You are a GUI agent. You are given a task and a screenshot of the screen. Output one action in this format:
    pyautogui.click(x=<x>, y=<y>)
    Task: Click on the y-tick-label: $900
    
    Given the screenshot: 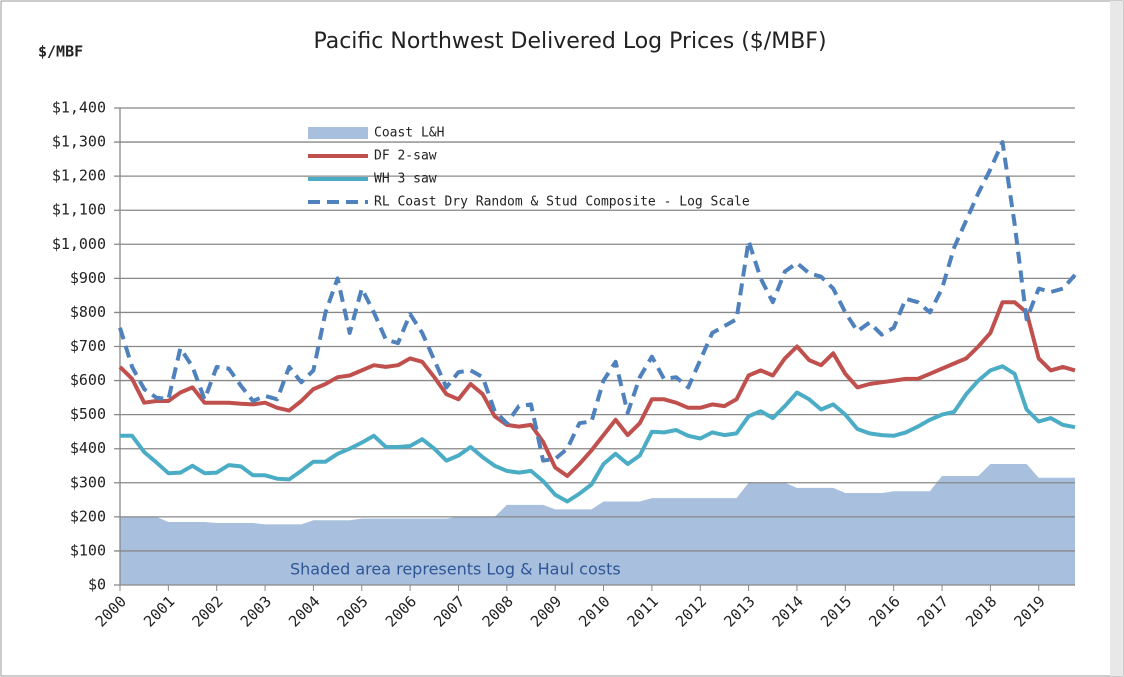 What is the action you would take?
    pyautogui.click(x=88, y=278)
    